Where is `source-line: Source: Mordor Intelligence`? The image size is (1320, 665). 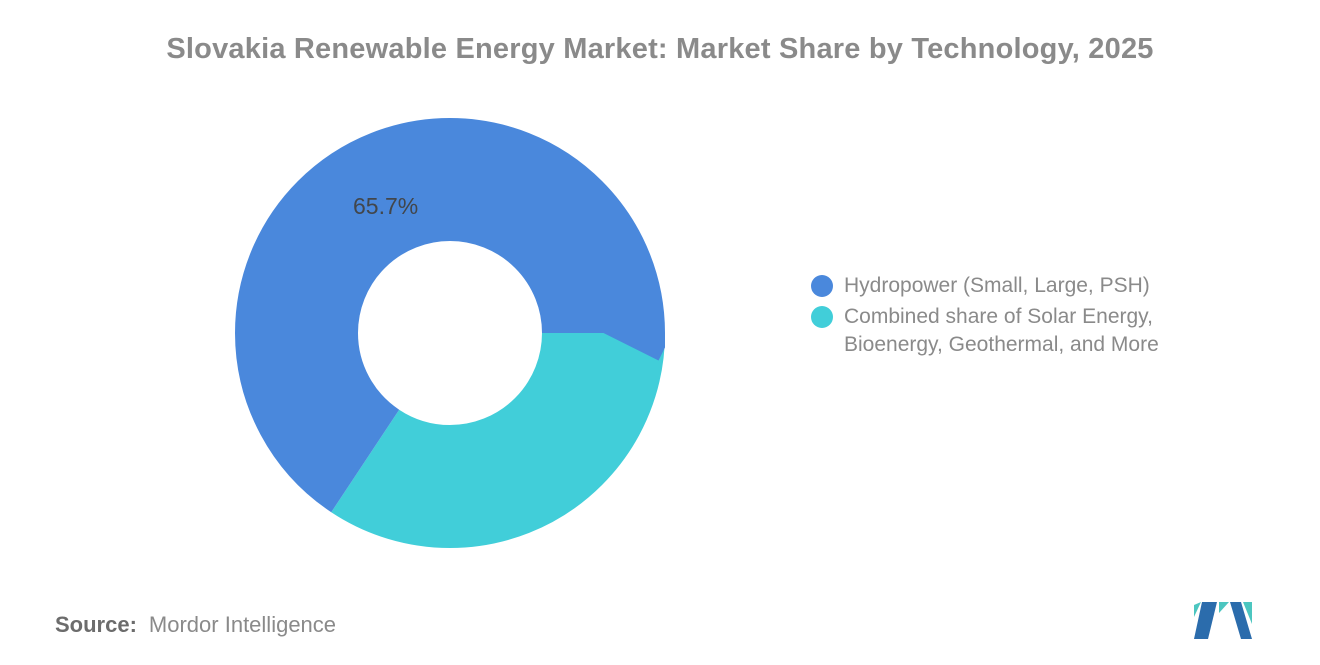
source-line: Source: Mordor Intelligence is located at coordinates (195, 625).